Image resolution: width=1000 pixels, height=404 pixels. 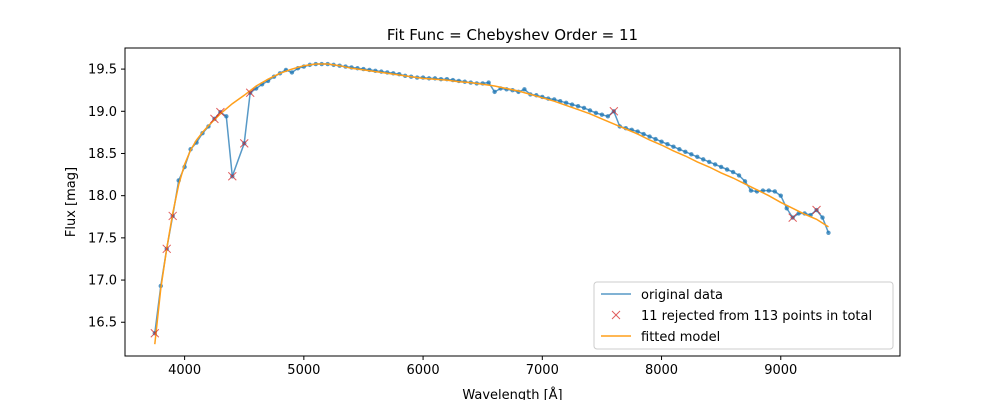 What do you see at coordinates (616, 315) in the screenshot?
I see `legend-rejected-marker` at bounding box center [616, 315].